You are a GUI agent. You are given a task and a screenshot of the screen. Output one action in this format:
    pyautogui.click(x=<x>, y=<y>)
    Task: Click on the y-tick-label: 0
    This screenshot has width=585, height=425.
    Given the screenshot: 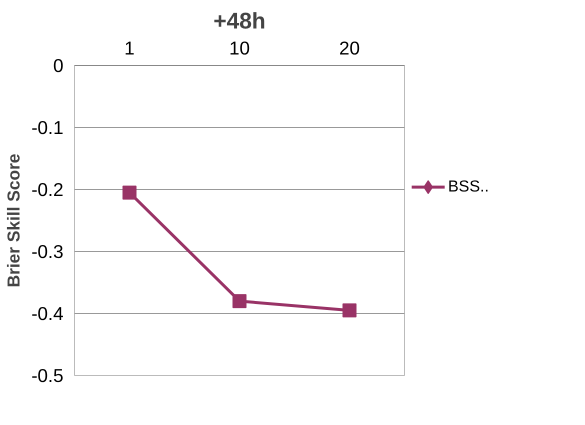 What is the action you would take?
    pyautogui.click(x=58, y=65)
    